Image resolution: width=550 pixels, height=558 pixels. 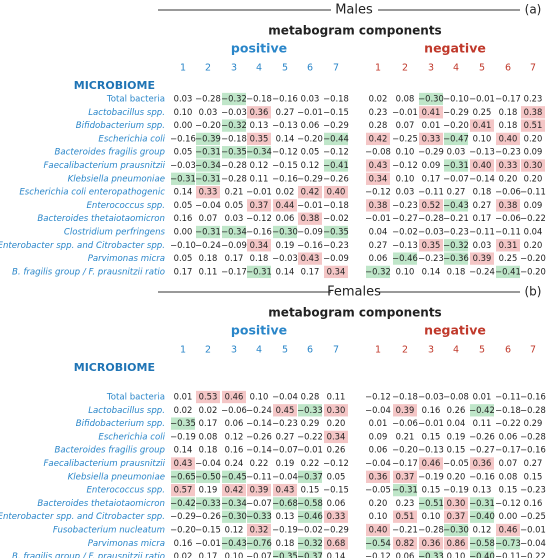 What do you see at coordinates (285, 192) in the screenshot?
I see `cell-value: 0.02` at bounding box center [285, 192].